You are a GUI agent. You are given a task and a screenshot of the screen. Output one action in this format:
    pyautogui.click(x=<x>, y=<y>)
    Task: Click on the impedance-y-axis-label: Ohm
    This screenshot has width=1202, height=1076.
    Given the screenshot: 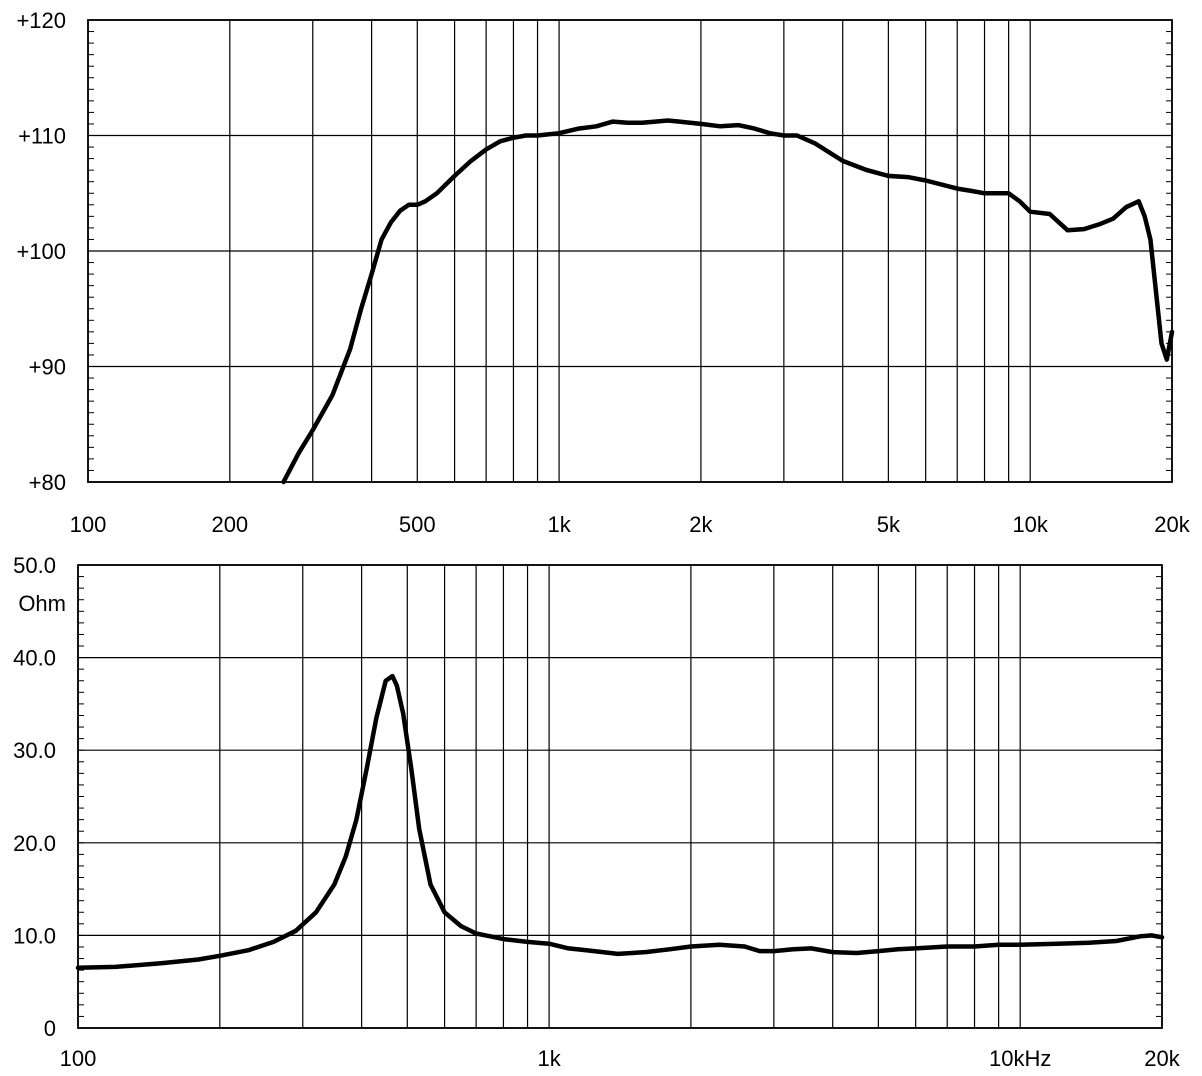 What is the action you would take?
    pyautogui.click(x=42, y=603)
    